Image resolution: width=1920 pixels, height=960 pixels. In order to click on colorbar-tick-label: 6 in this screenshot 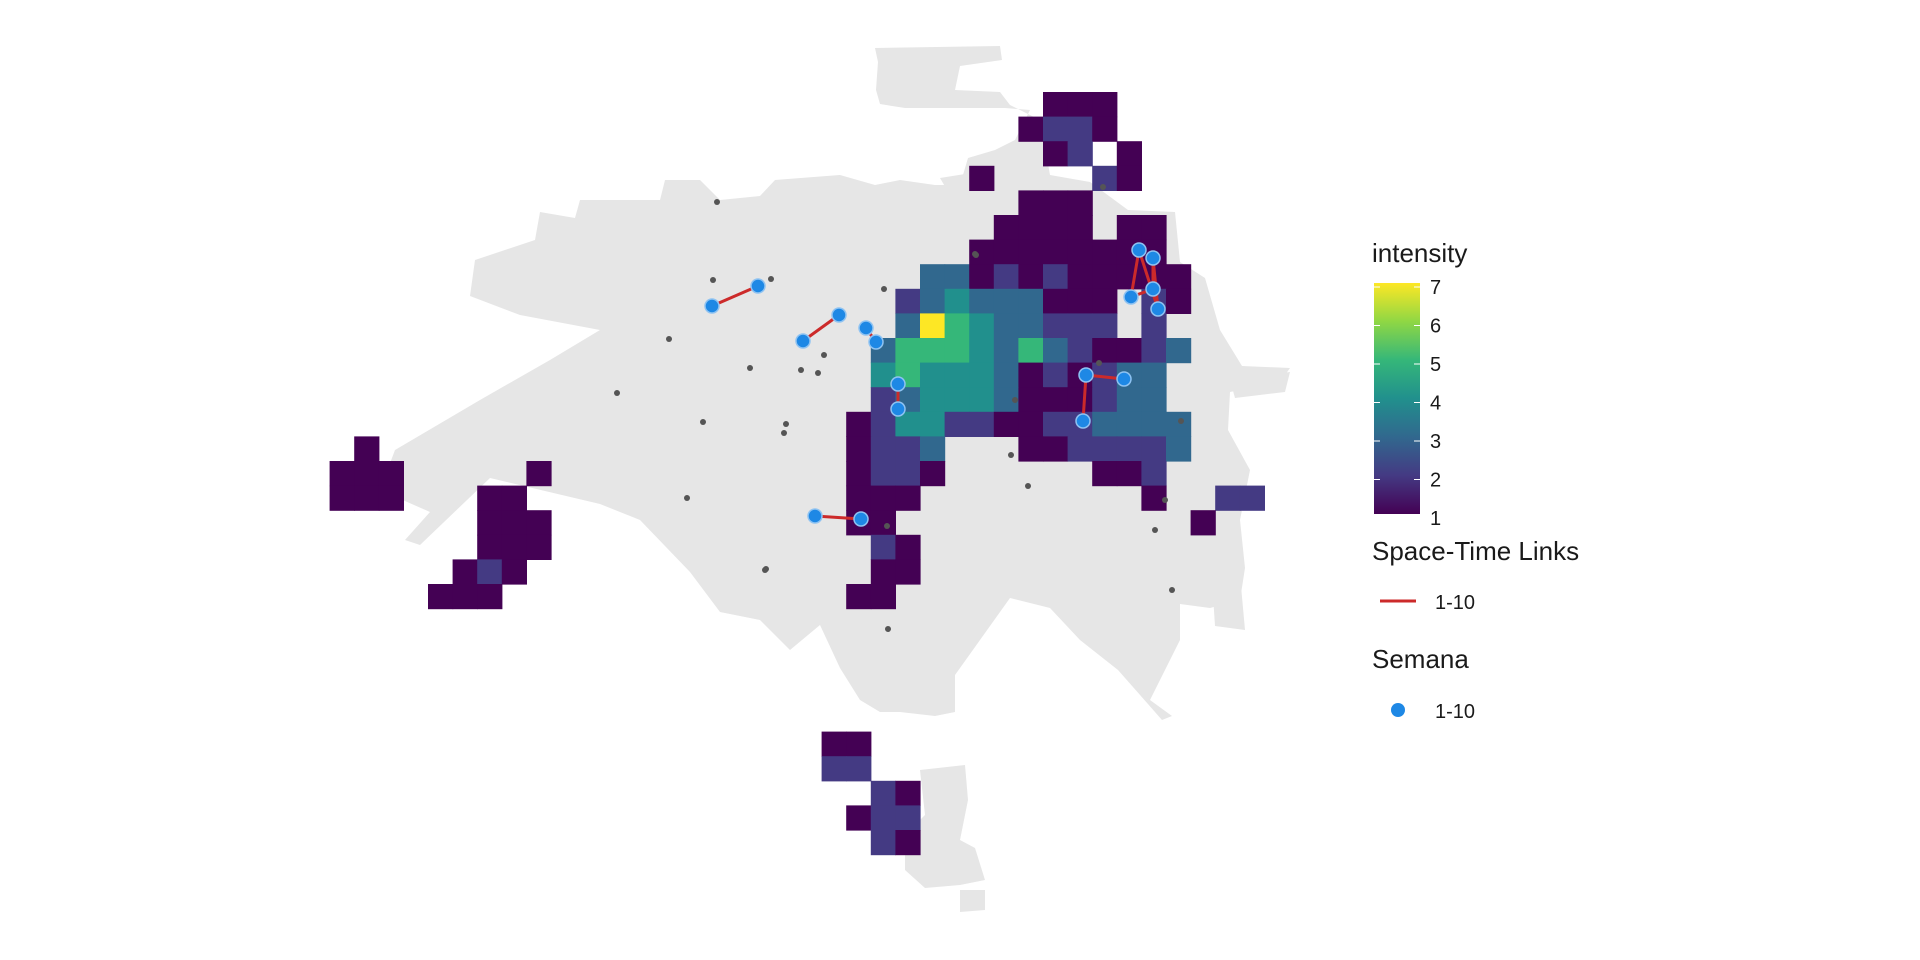, I will do `click(1435, 327)`.